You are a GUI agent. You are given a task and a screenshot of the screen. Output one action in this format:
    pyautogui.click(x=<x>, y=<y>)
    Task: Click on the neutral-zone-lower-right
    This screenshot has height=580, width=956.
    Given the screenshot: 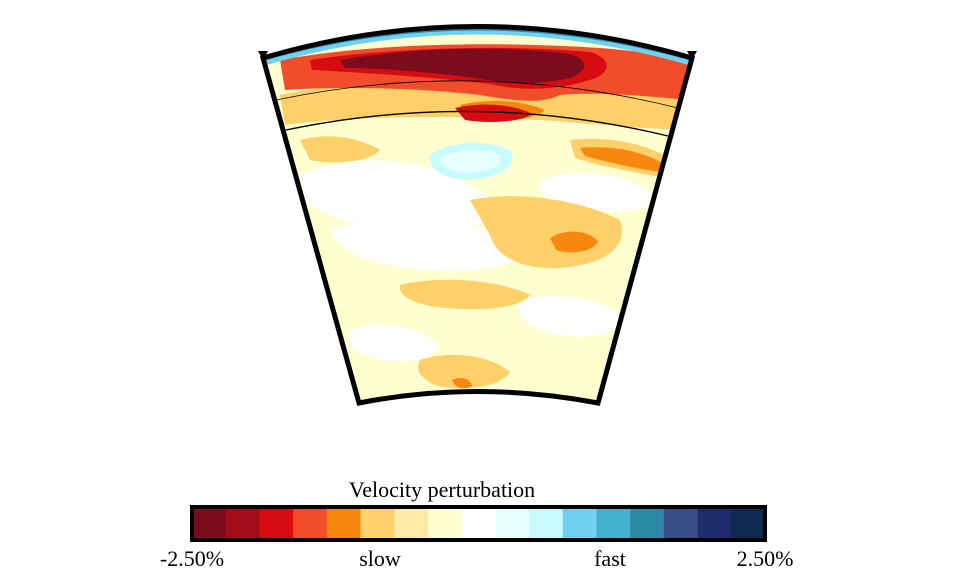 What is the action you would take?
    pyautogui.click(x=571, y=316)
    